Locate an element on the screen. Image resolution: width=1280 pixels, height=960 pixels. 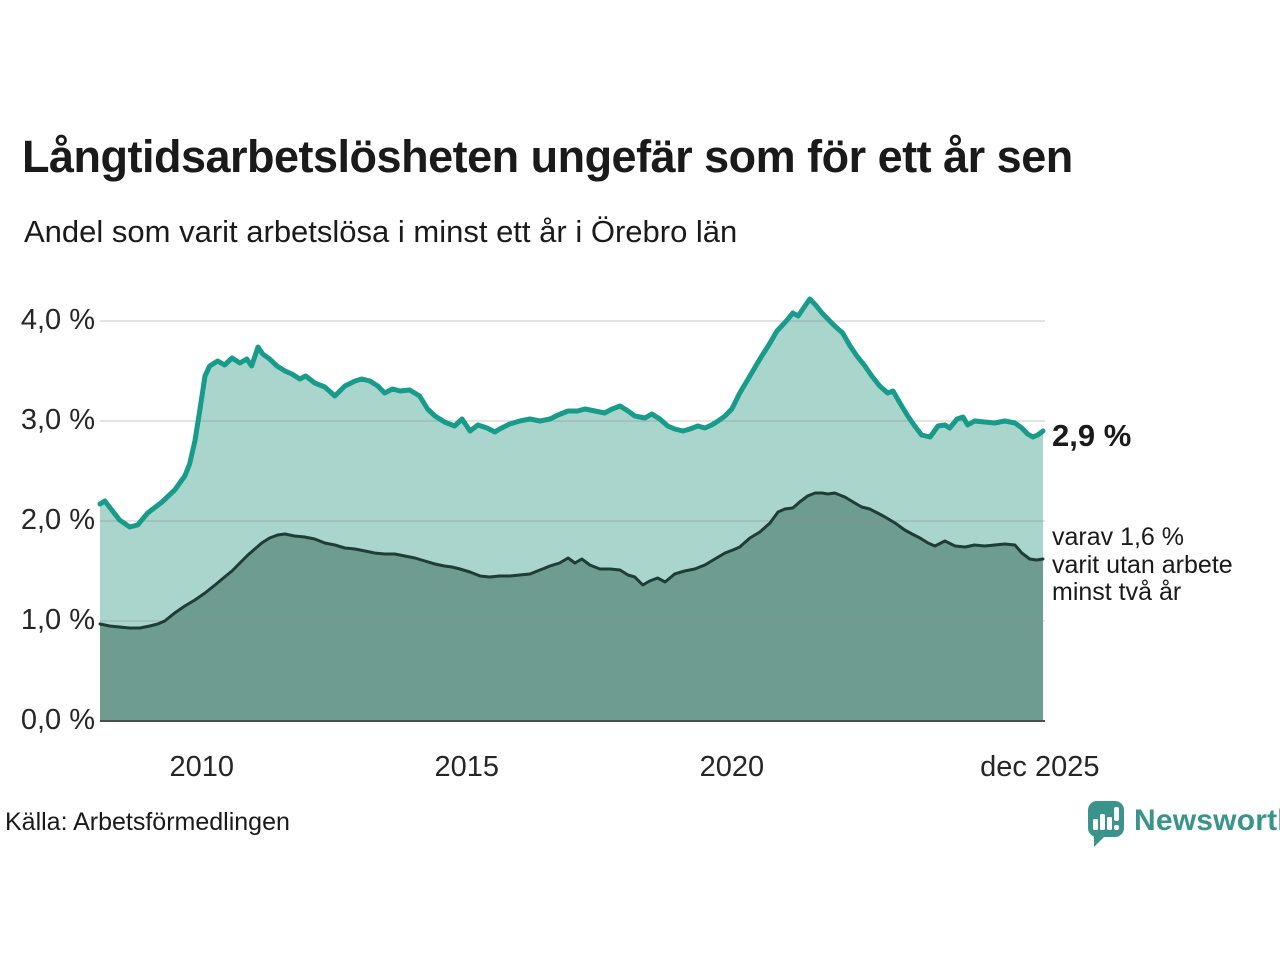
newsworthy-logo-icon is located at coordinates (1106, 824).